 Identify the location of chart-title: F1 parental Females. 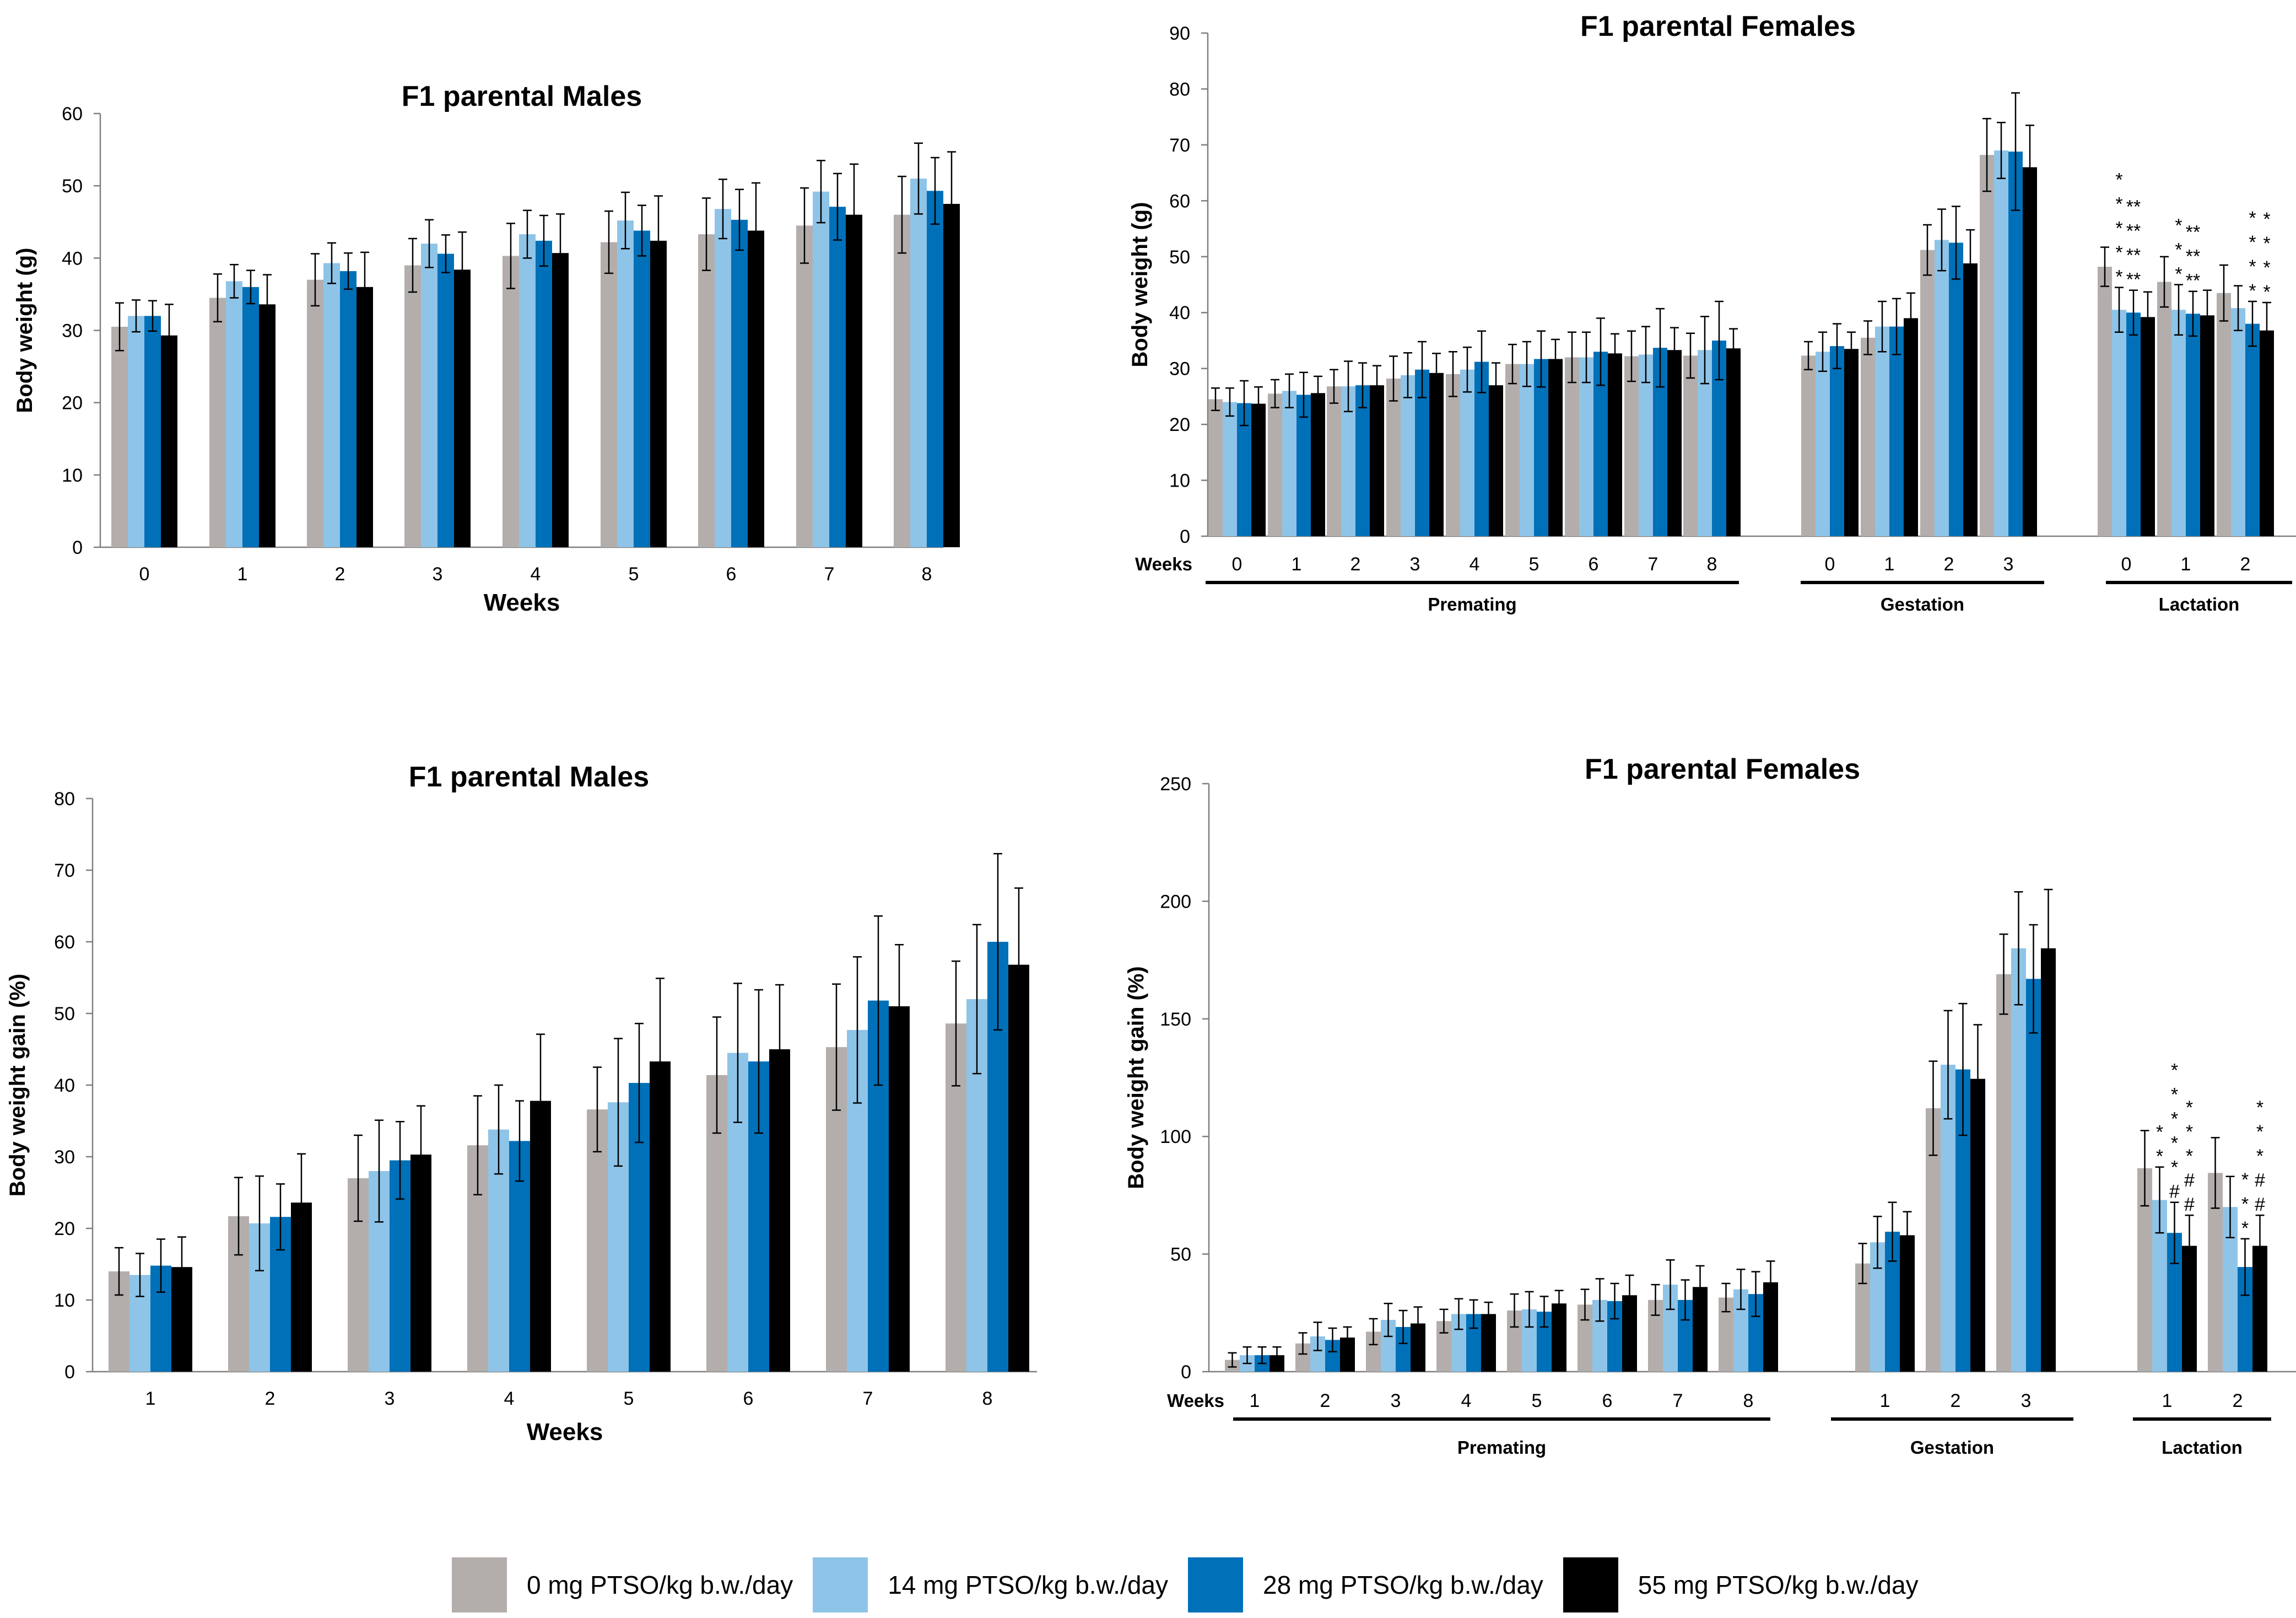
(1718, 26).